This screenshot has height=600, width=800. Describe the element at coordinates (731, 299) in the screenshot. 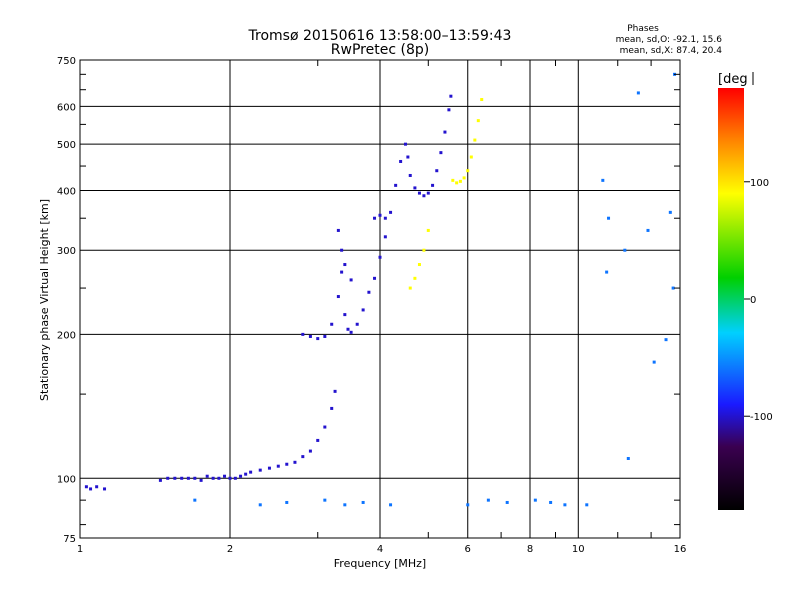

I see `colorbar` at that location.